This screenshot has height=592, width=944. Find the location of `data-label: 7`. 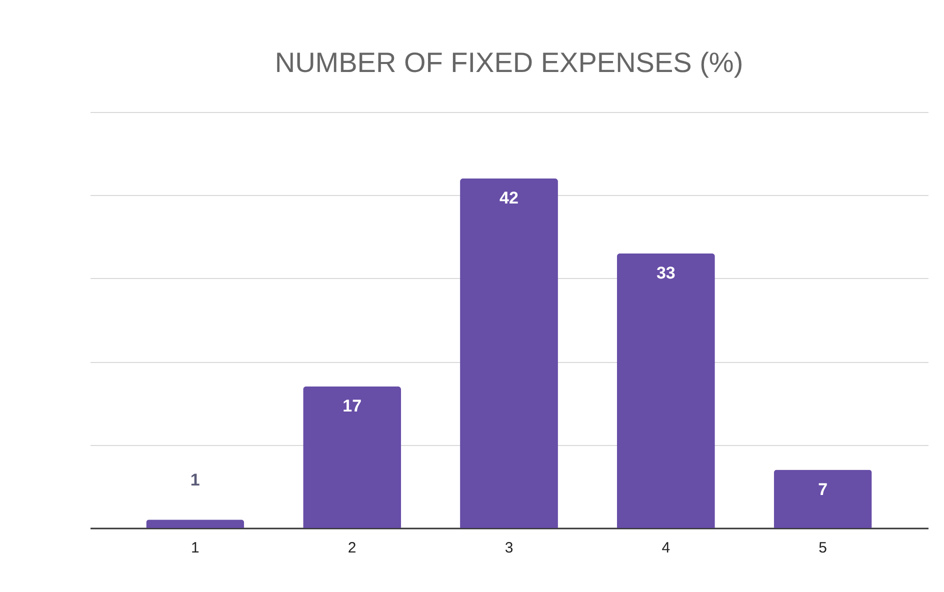

data-label: 7 is located at coordinates (823, 489).